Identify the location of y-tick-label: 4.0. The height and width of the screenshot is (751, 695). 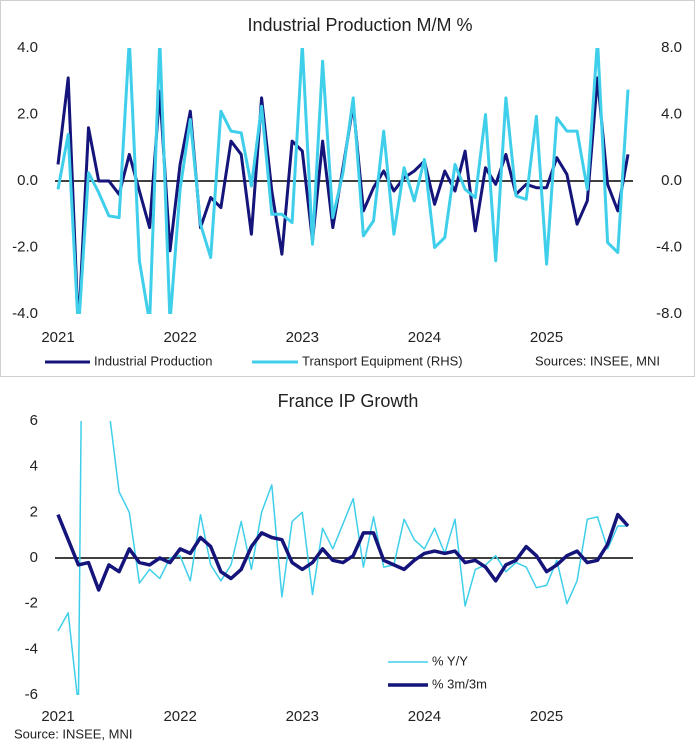
(27, 47).